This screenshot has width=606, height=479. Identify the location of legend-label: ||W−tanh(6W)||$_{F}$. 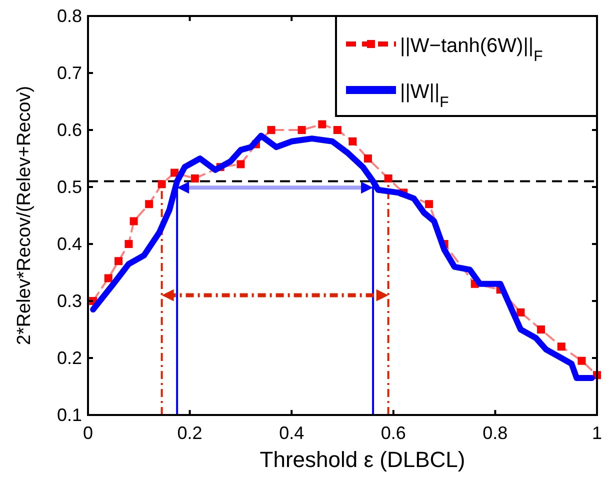
(471, 49).